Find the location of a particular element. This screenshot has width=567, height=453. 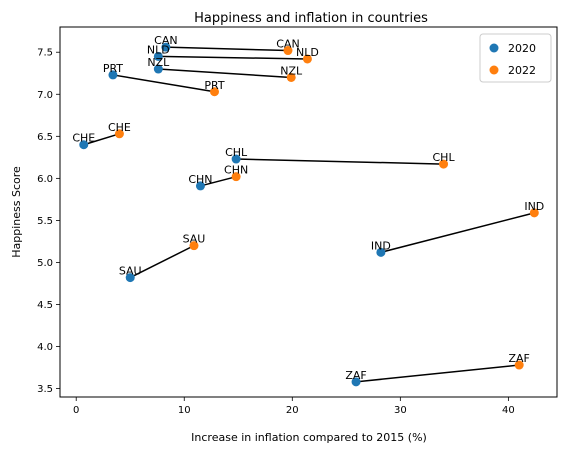

point-label-nzl-2022: NZL is located at coordinates (291, 70).